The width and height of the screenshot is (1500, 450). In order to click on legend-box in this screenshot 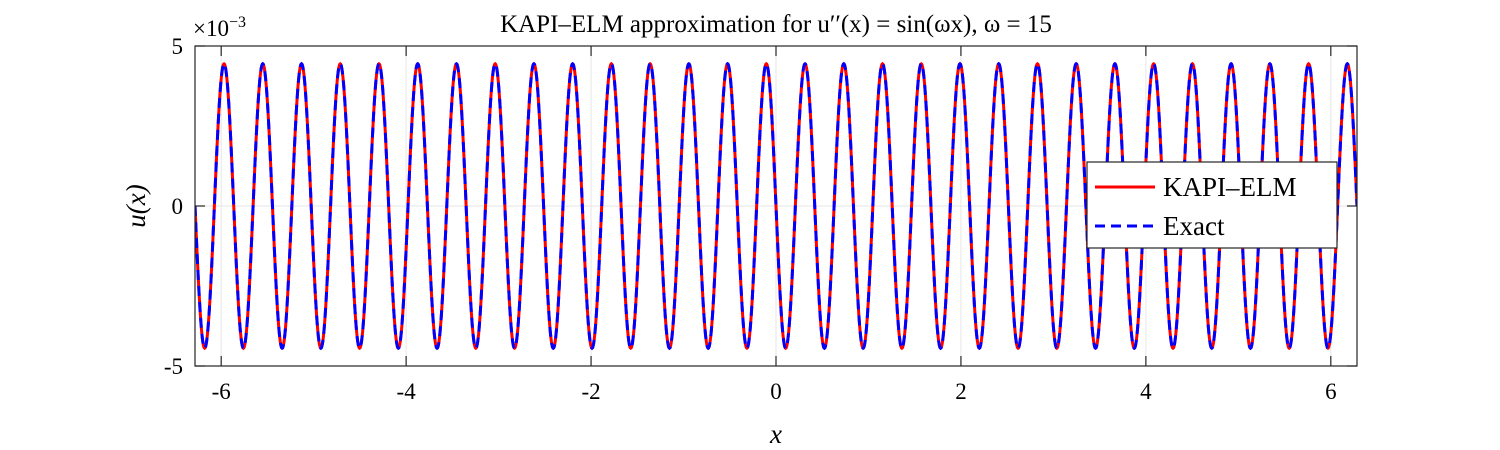, I will do `click(1212, 205)`.